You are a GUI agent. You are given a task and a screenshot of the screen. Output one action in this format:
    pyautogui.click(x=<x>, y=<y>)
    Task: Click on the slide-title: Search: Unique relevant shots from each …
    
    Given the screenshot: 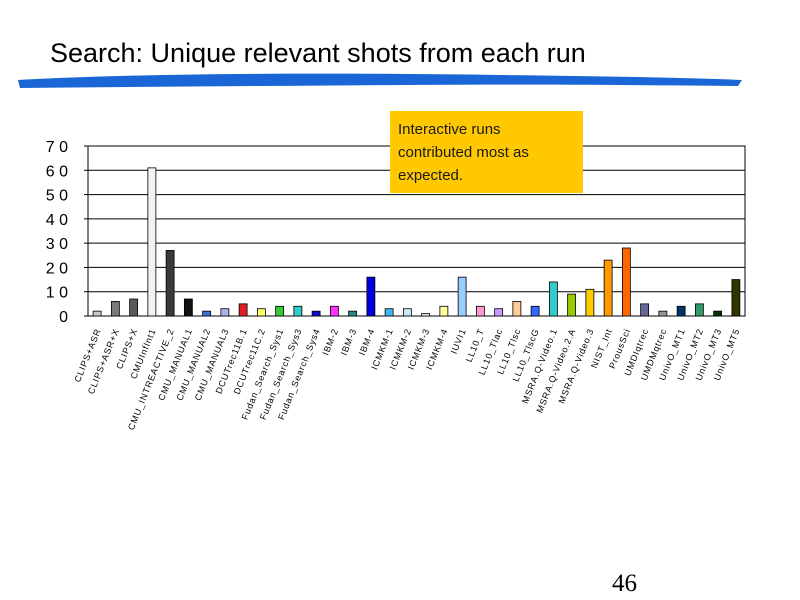 What is the action you would take?
    pyautogui.click(x=318, y=53)
    